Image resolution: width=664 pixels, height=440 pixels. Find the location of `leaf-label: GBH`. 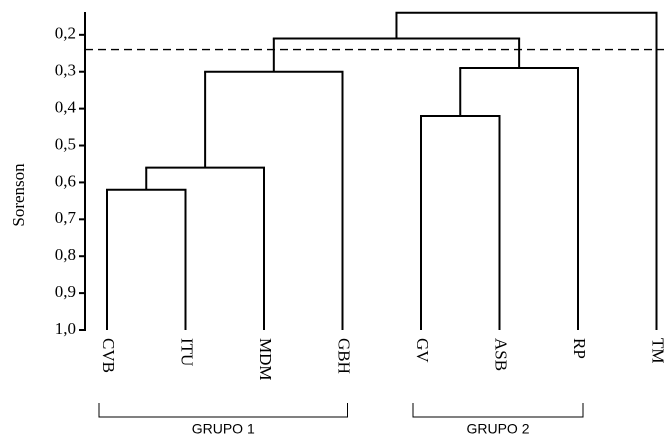

leaf-label: GBH is located at coordinates (344, 356).